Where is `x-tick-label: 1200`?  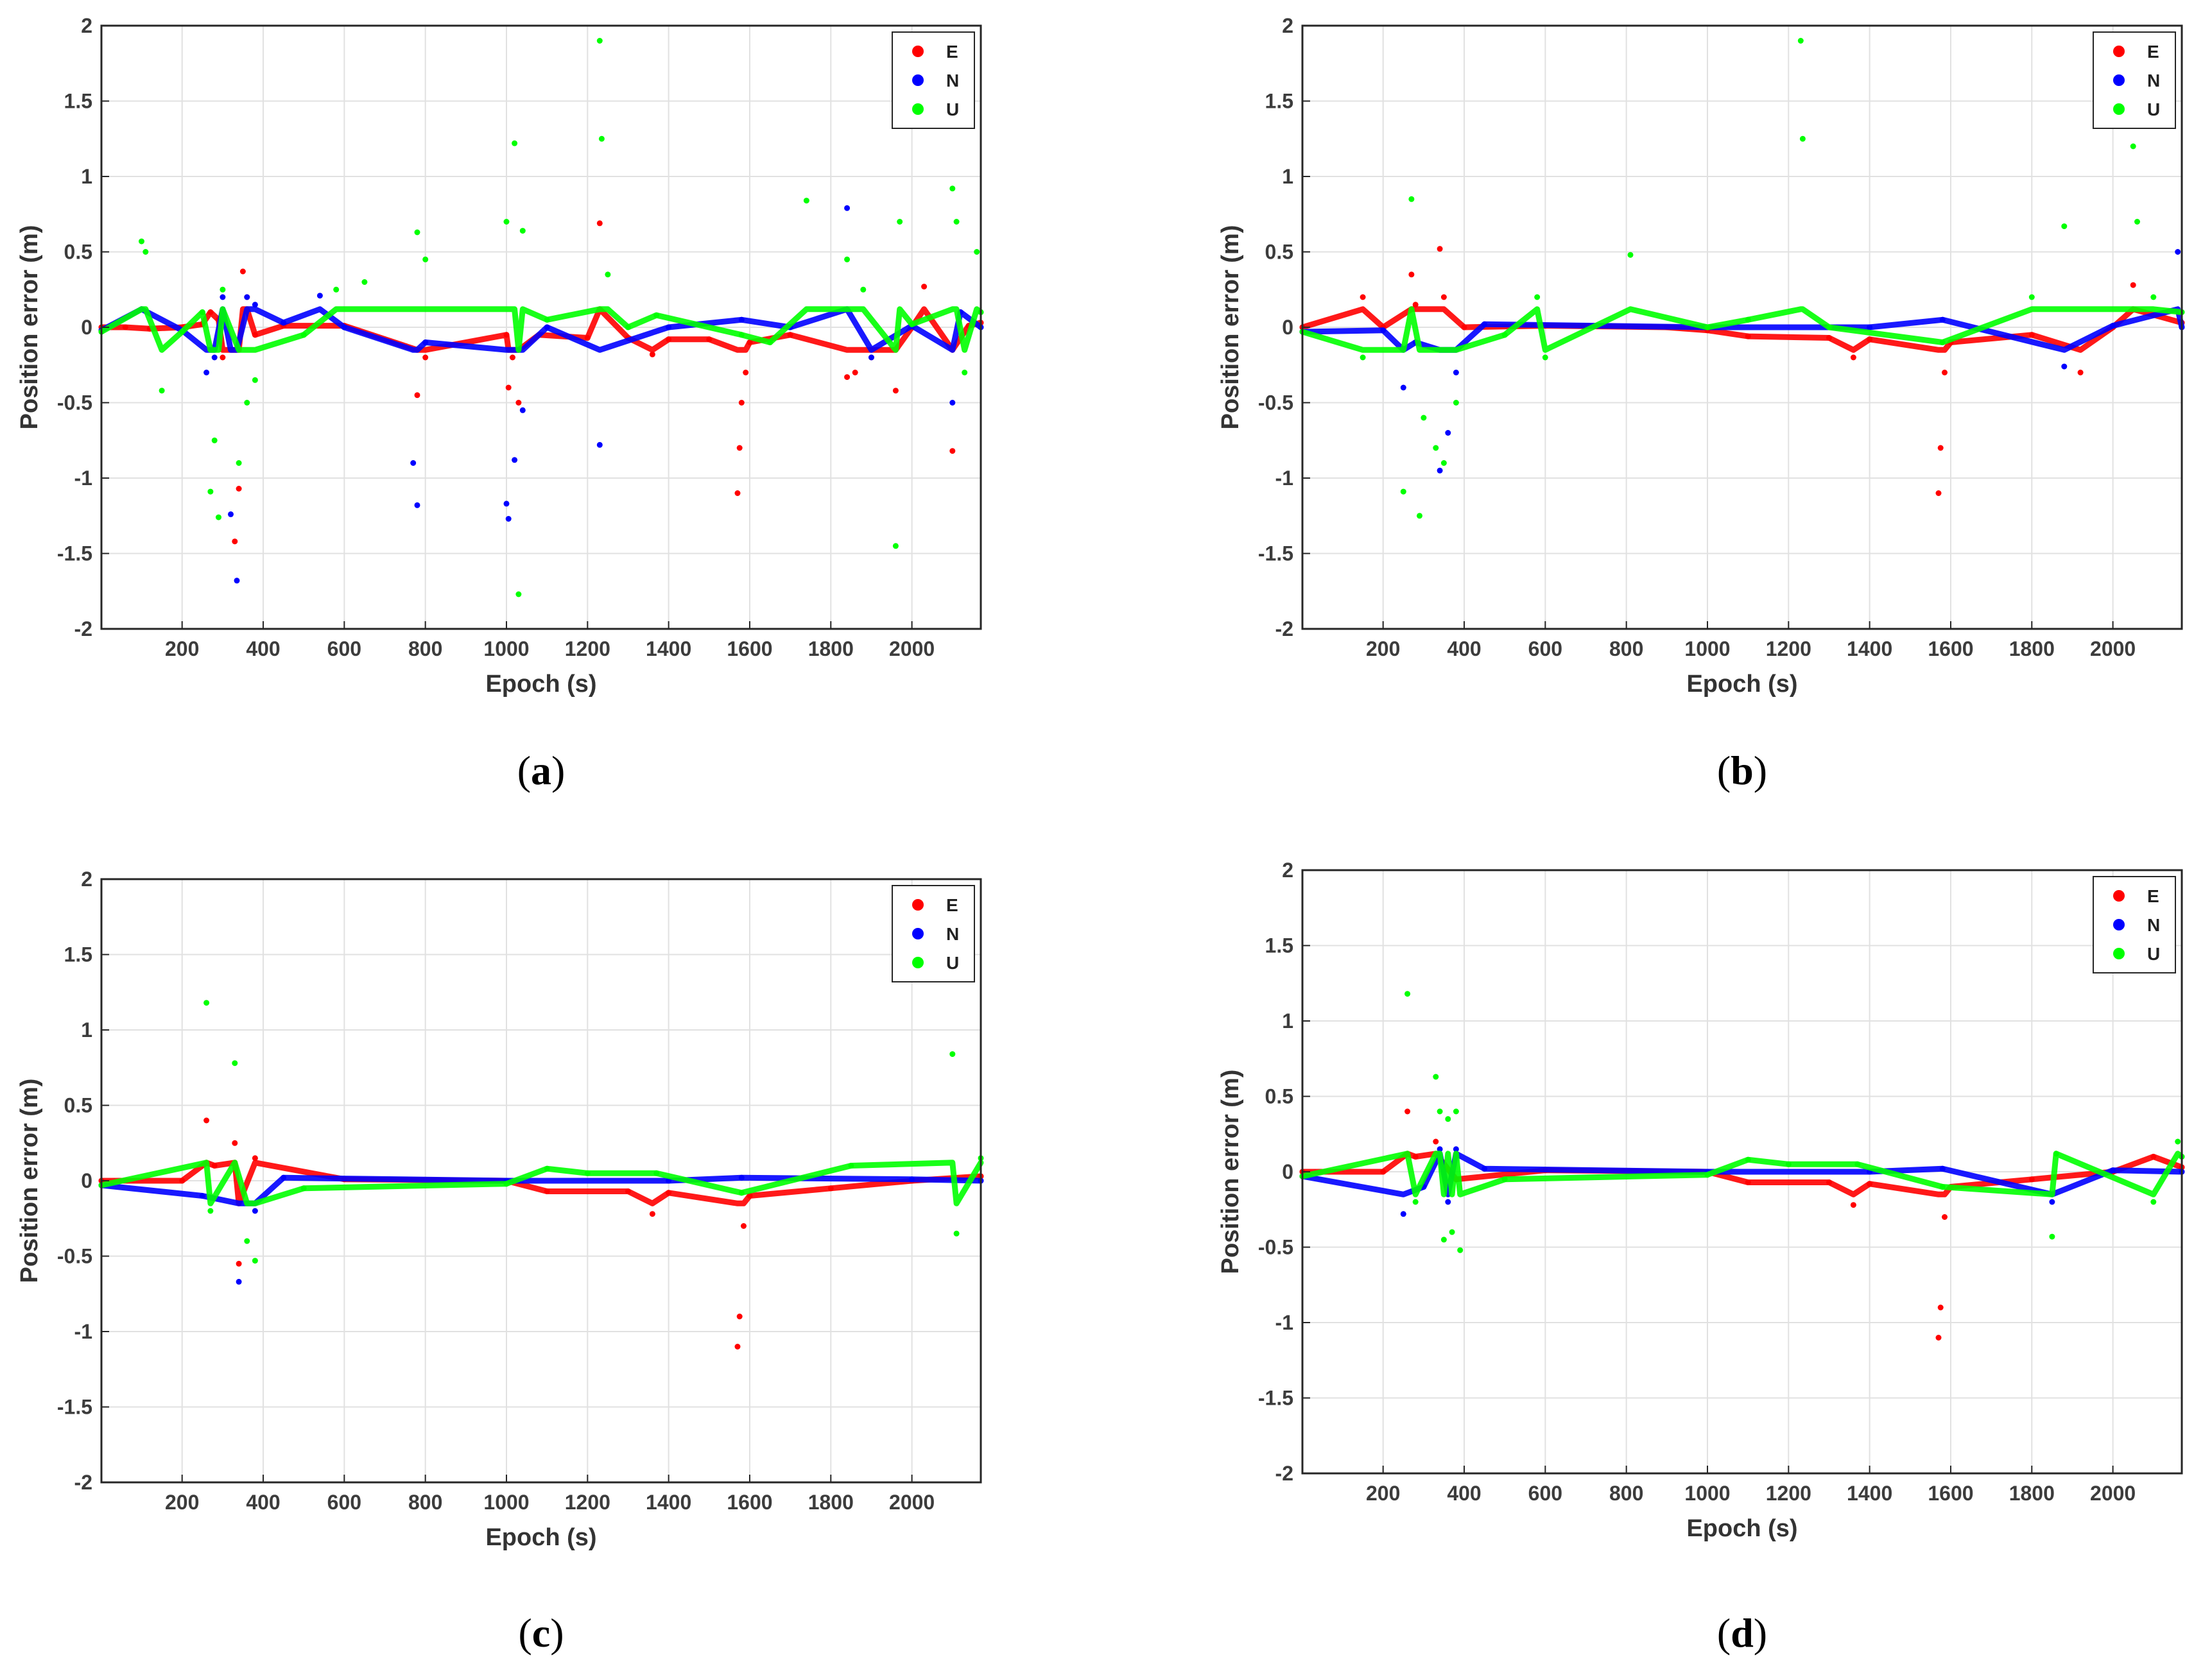 x-tick-label: 1200 is located at coordinates (1788, 1493).